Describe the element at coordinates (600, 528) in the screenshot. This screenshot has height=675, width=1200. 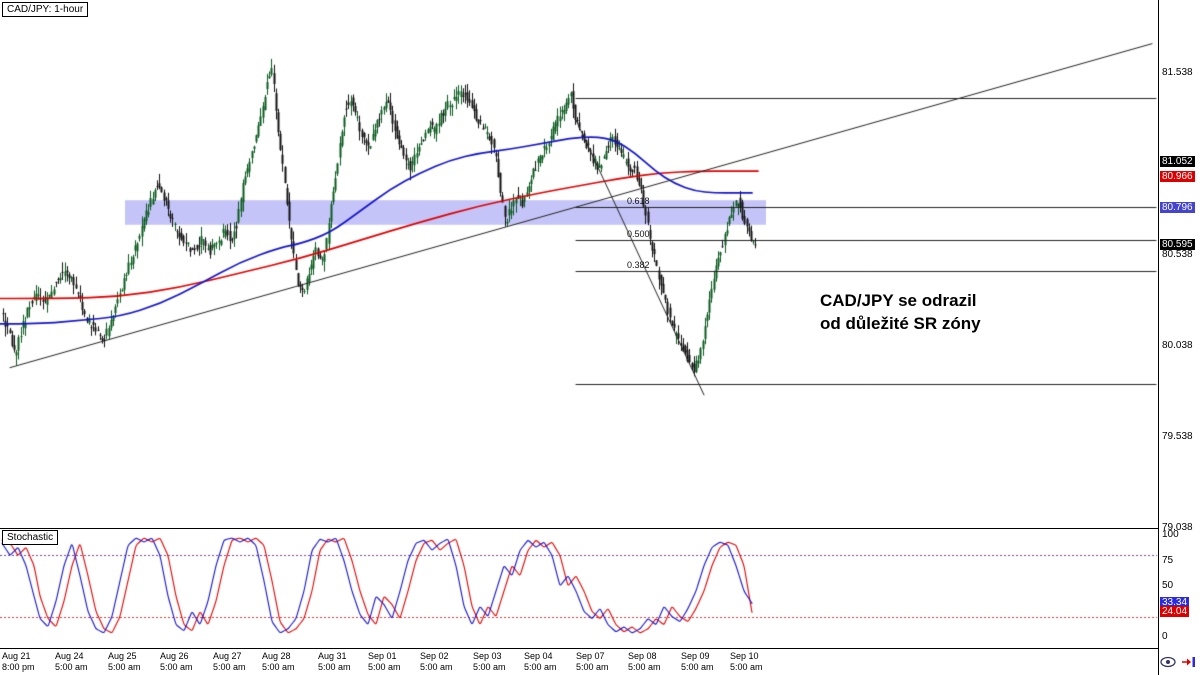
I see `pane-divider` at that location.